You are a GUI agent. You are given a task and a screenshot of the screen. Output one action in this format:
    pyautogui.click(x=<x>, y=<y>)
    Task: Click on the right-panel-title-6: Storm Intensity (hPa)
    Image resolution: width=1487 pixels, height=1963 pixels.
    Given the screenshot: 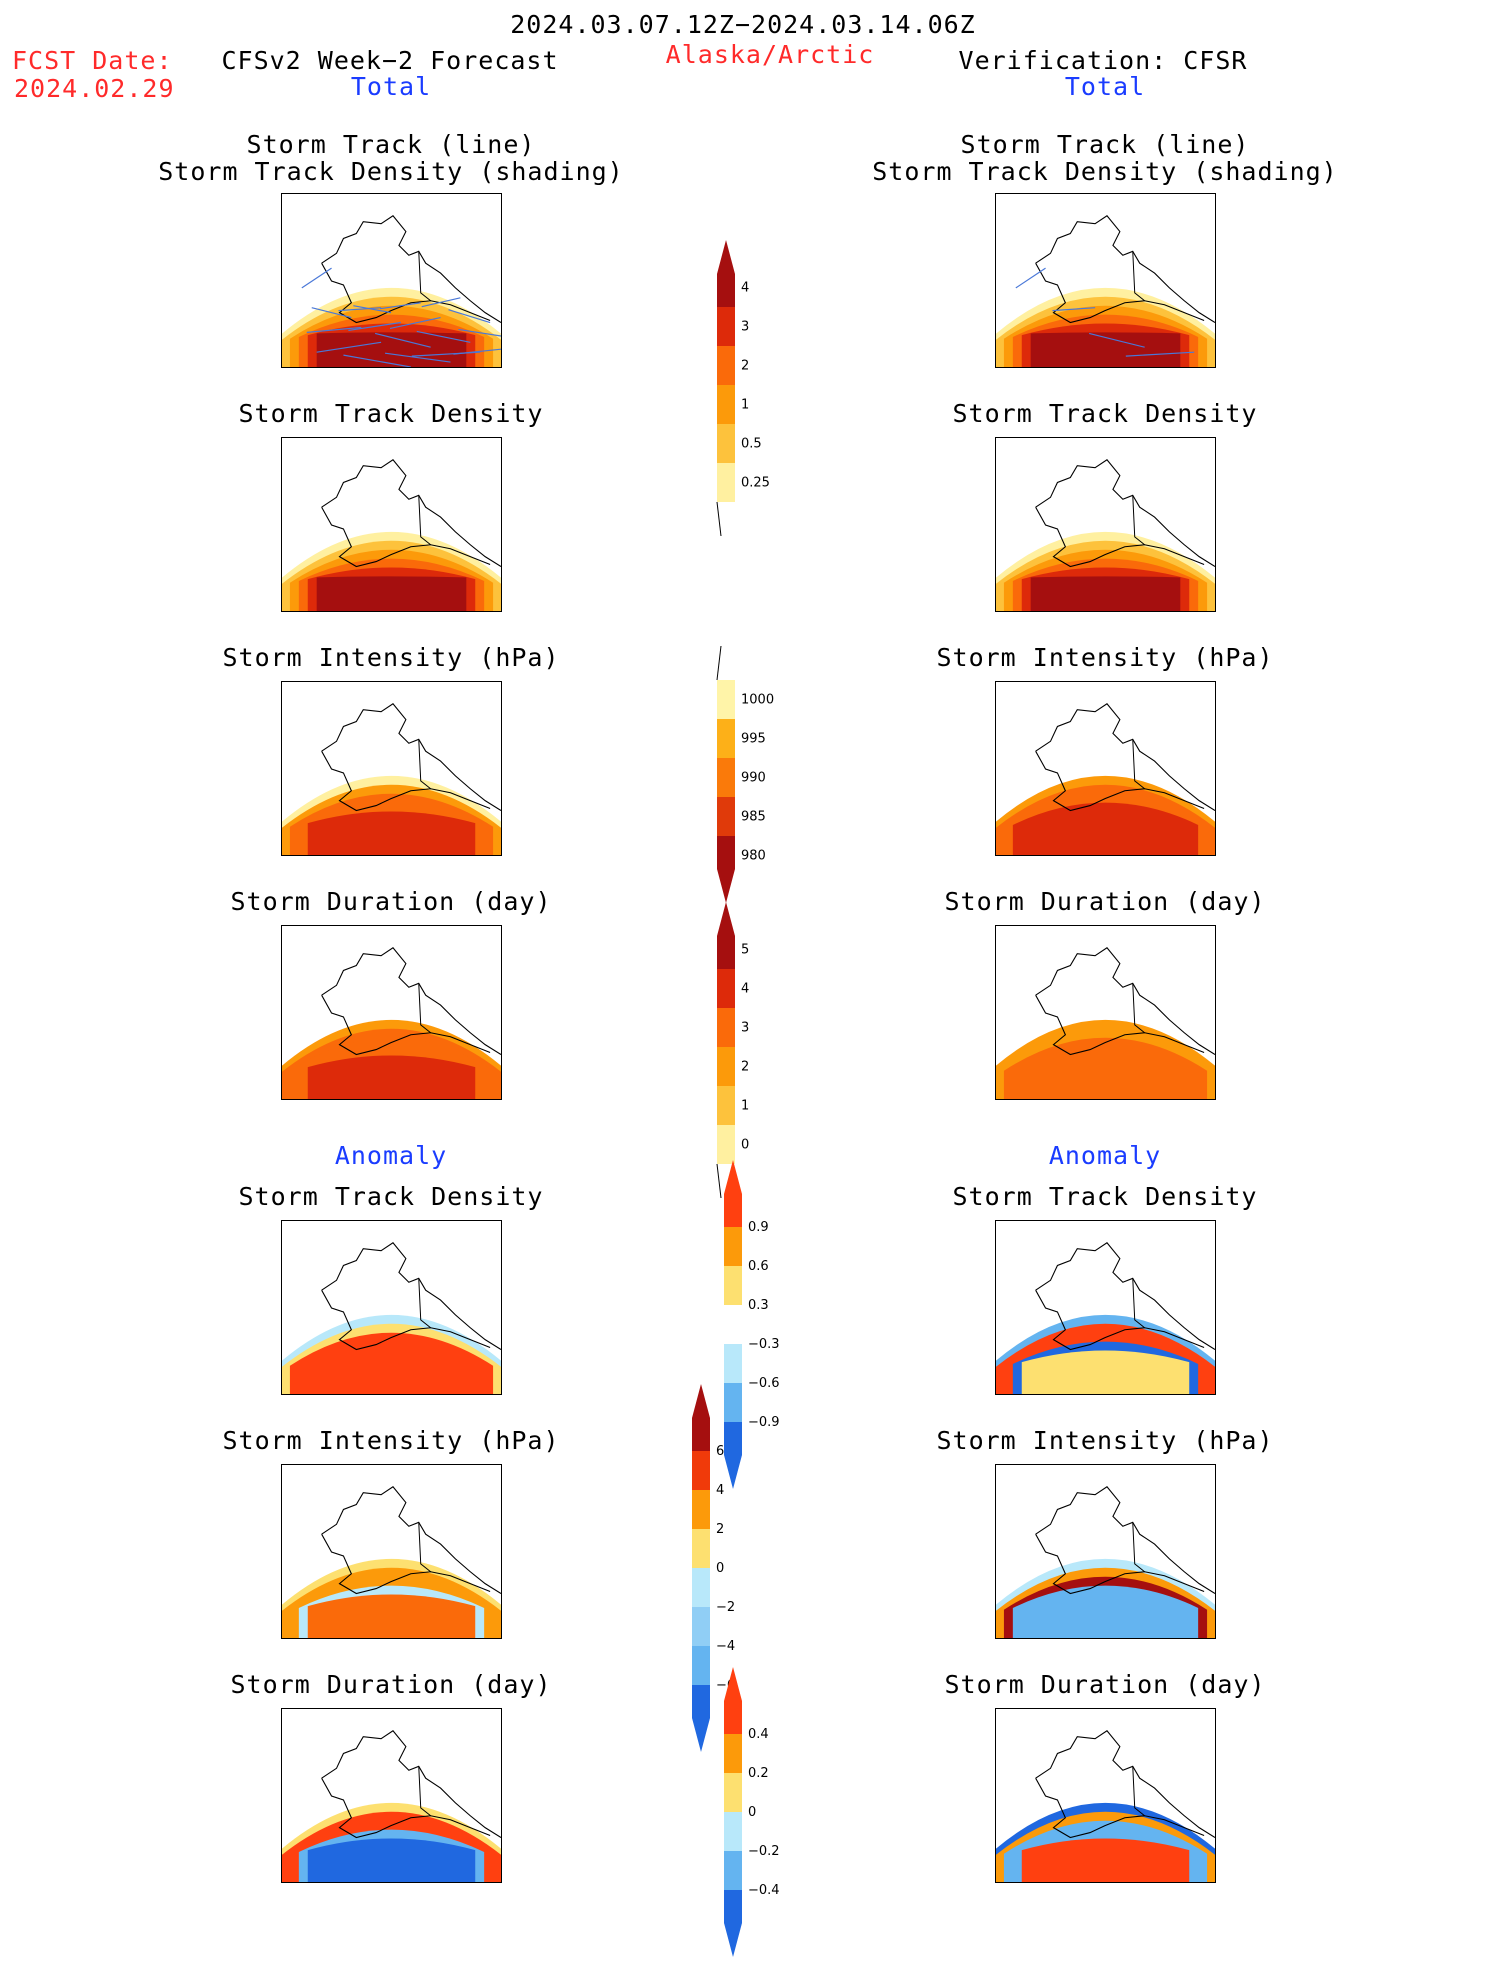 What is the action you would take?
    pyautogui.click(x=1104, y=1440)
    